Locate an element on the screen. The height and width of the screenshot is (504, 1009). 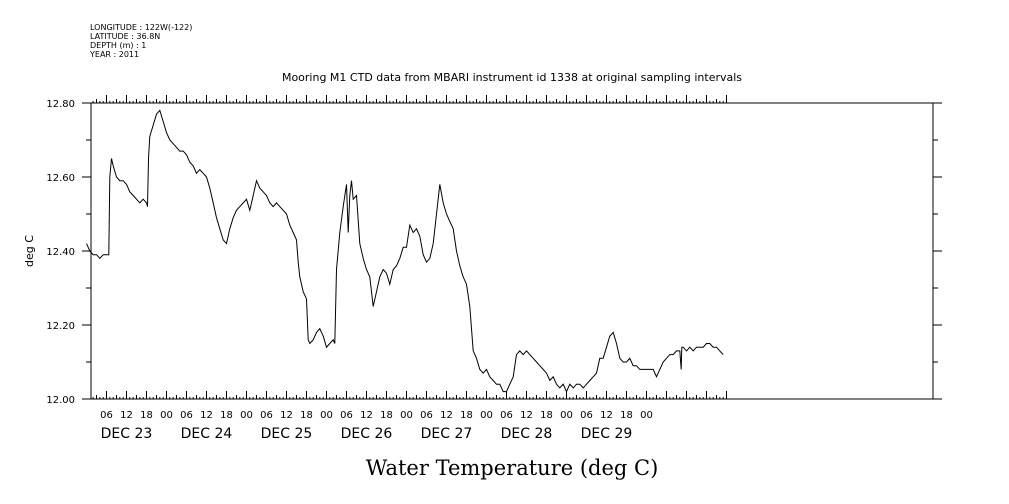
x-day-label: DEC 23 is located at coordinates (127, 434).